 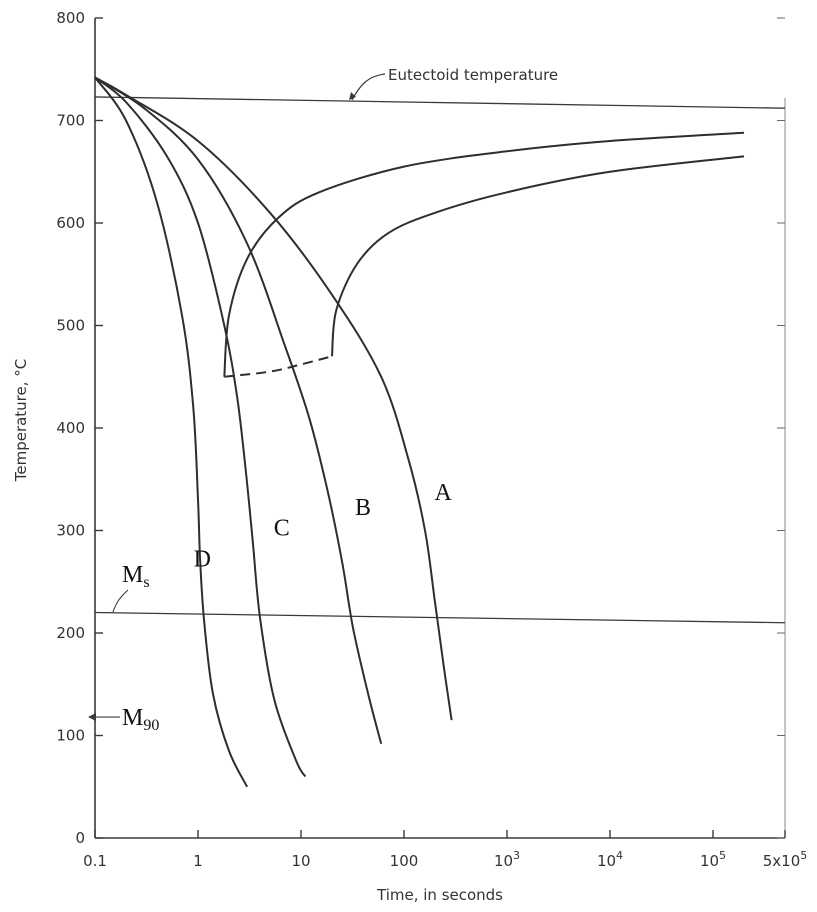 What do you see at coordinates (368, 87) in the screenshot?
I see `eutectoid-pointer` at bounding box center [368, 87].